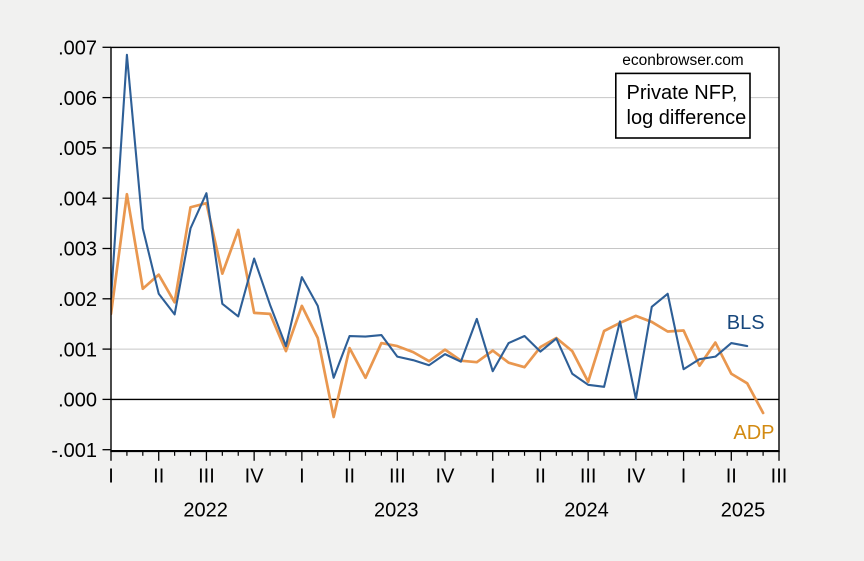 This screenshot has height=561, width=864. I want to click on svg-text: 2025, so click(743, 511).